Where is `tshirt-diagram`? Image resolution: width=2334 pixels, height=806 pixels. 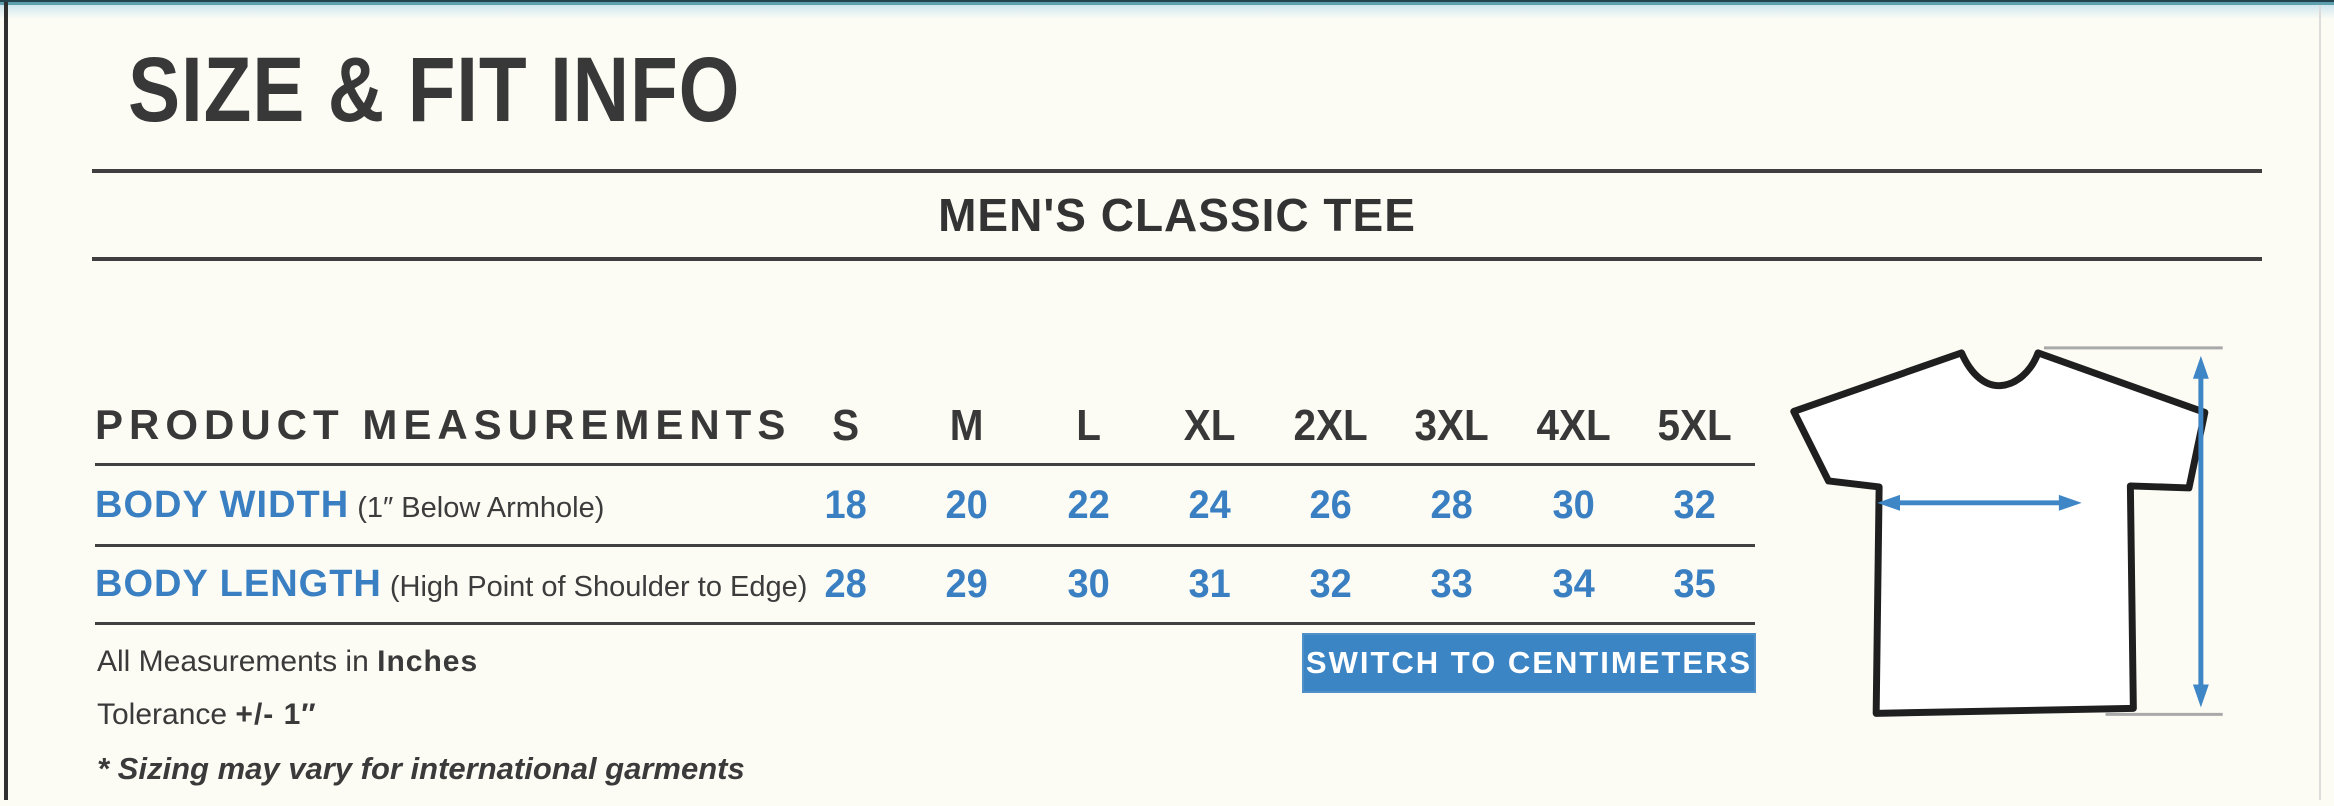
tshirt-diagram is located at coordinates (2006, 531).